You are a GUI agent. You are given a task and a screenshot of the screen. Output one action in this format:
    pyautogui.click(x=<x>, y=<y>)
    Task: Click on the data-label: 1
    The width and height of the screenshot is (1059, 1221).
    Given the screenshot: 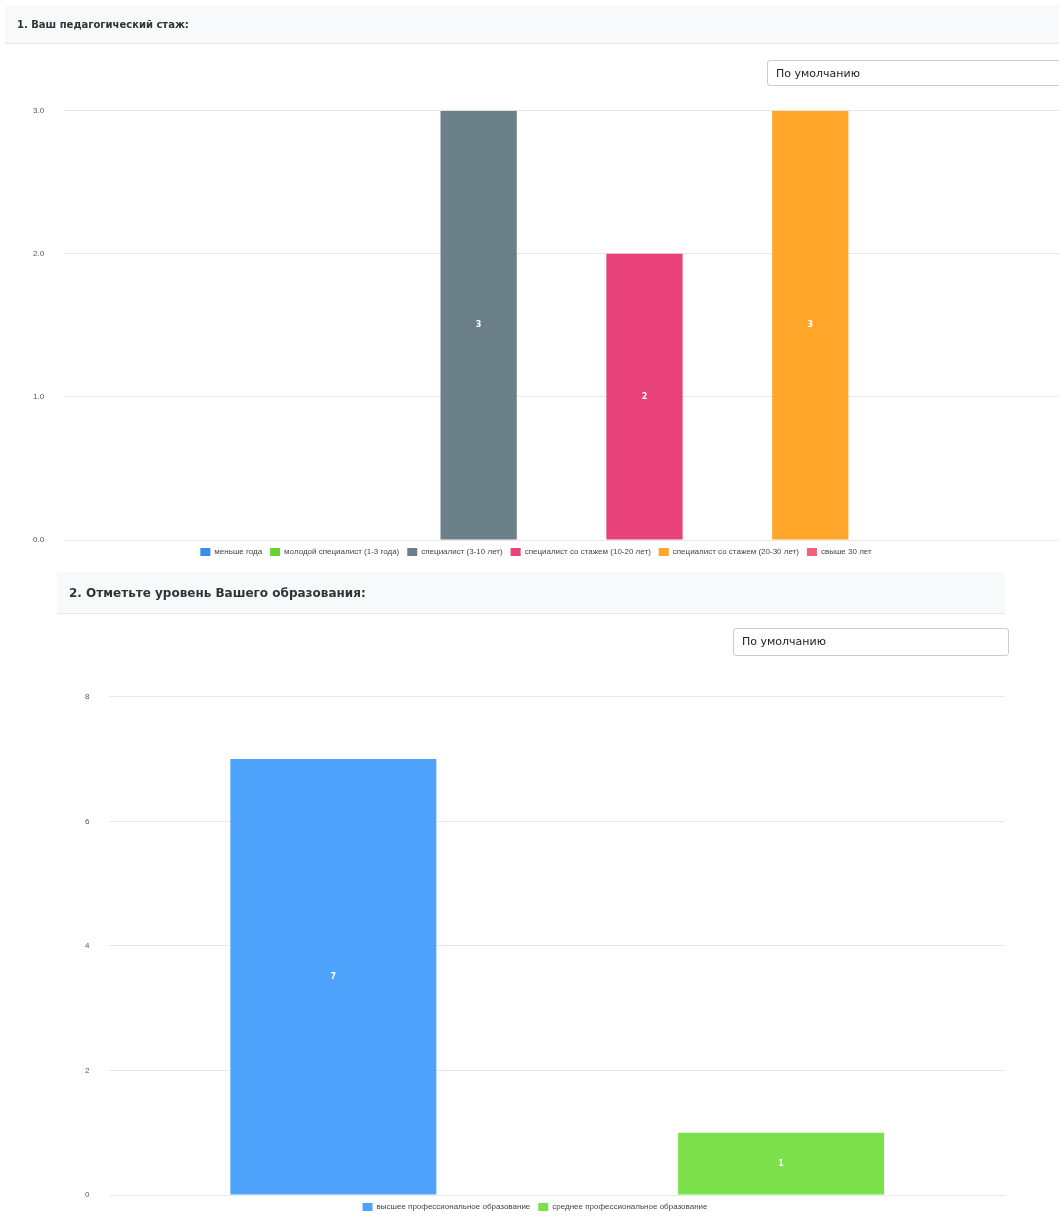 What is the action you would take?
    pyautogui.click(x=781, y=1163)
    